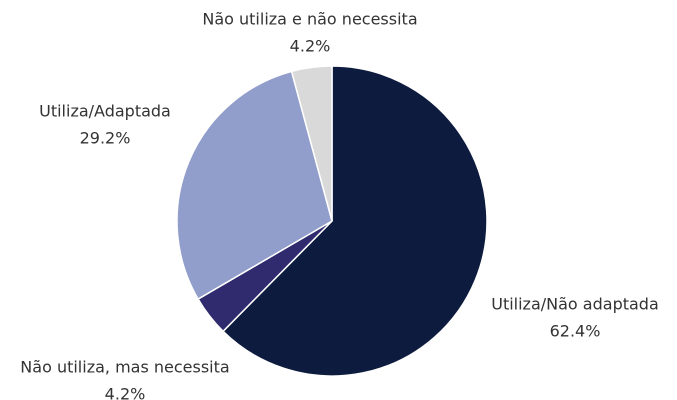 The height and width of the screenshot is (400, 677). What do you see at coordinates (575, 331) in the screenshot?
I see `slice-value-label: 62.4%` at bounding box center [575, 331].